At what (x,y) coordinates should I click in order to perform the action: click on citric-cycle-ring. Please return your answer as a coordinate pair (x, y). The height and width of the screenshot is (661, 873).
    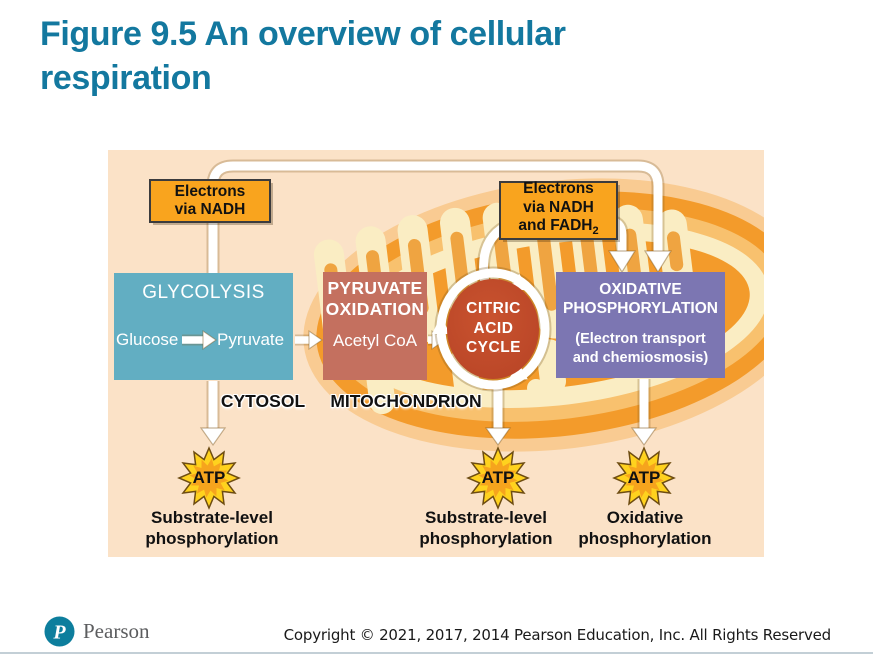
    Looking at the image, I should click on (492, 329).